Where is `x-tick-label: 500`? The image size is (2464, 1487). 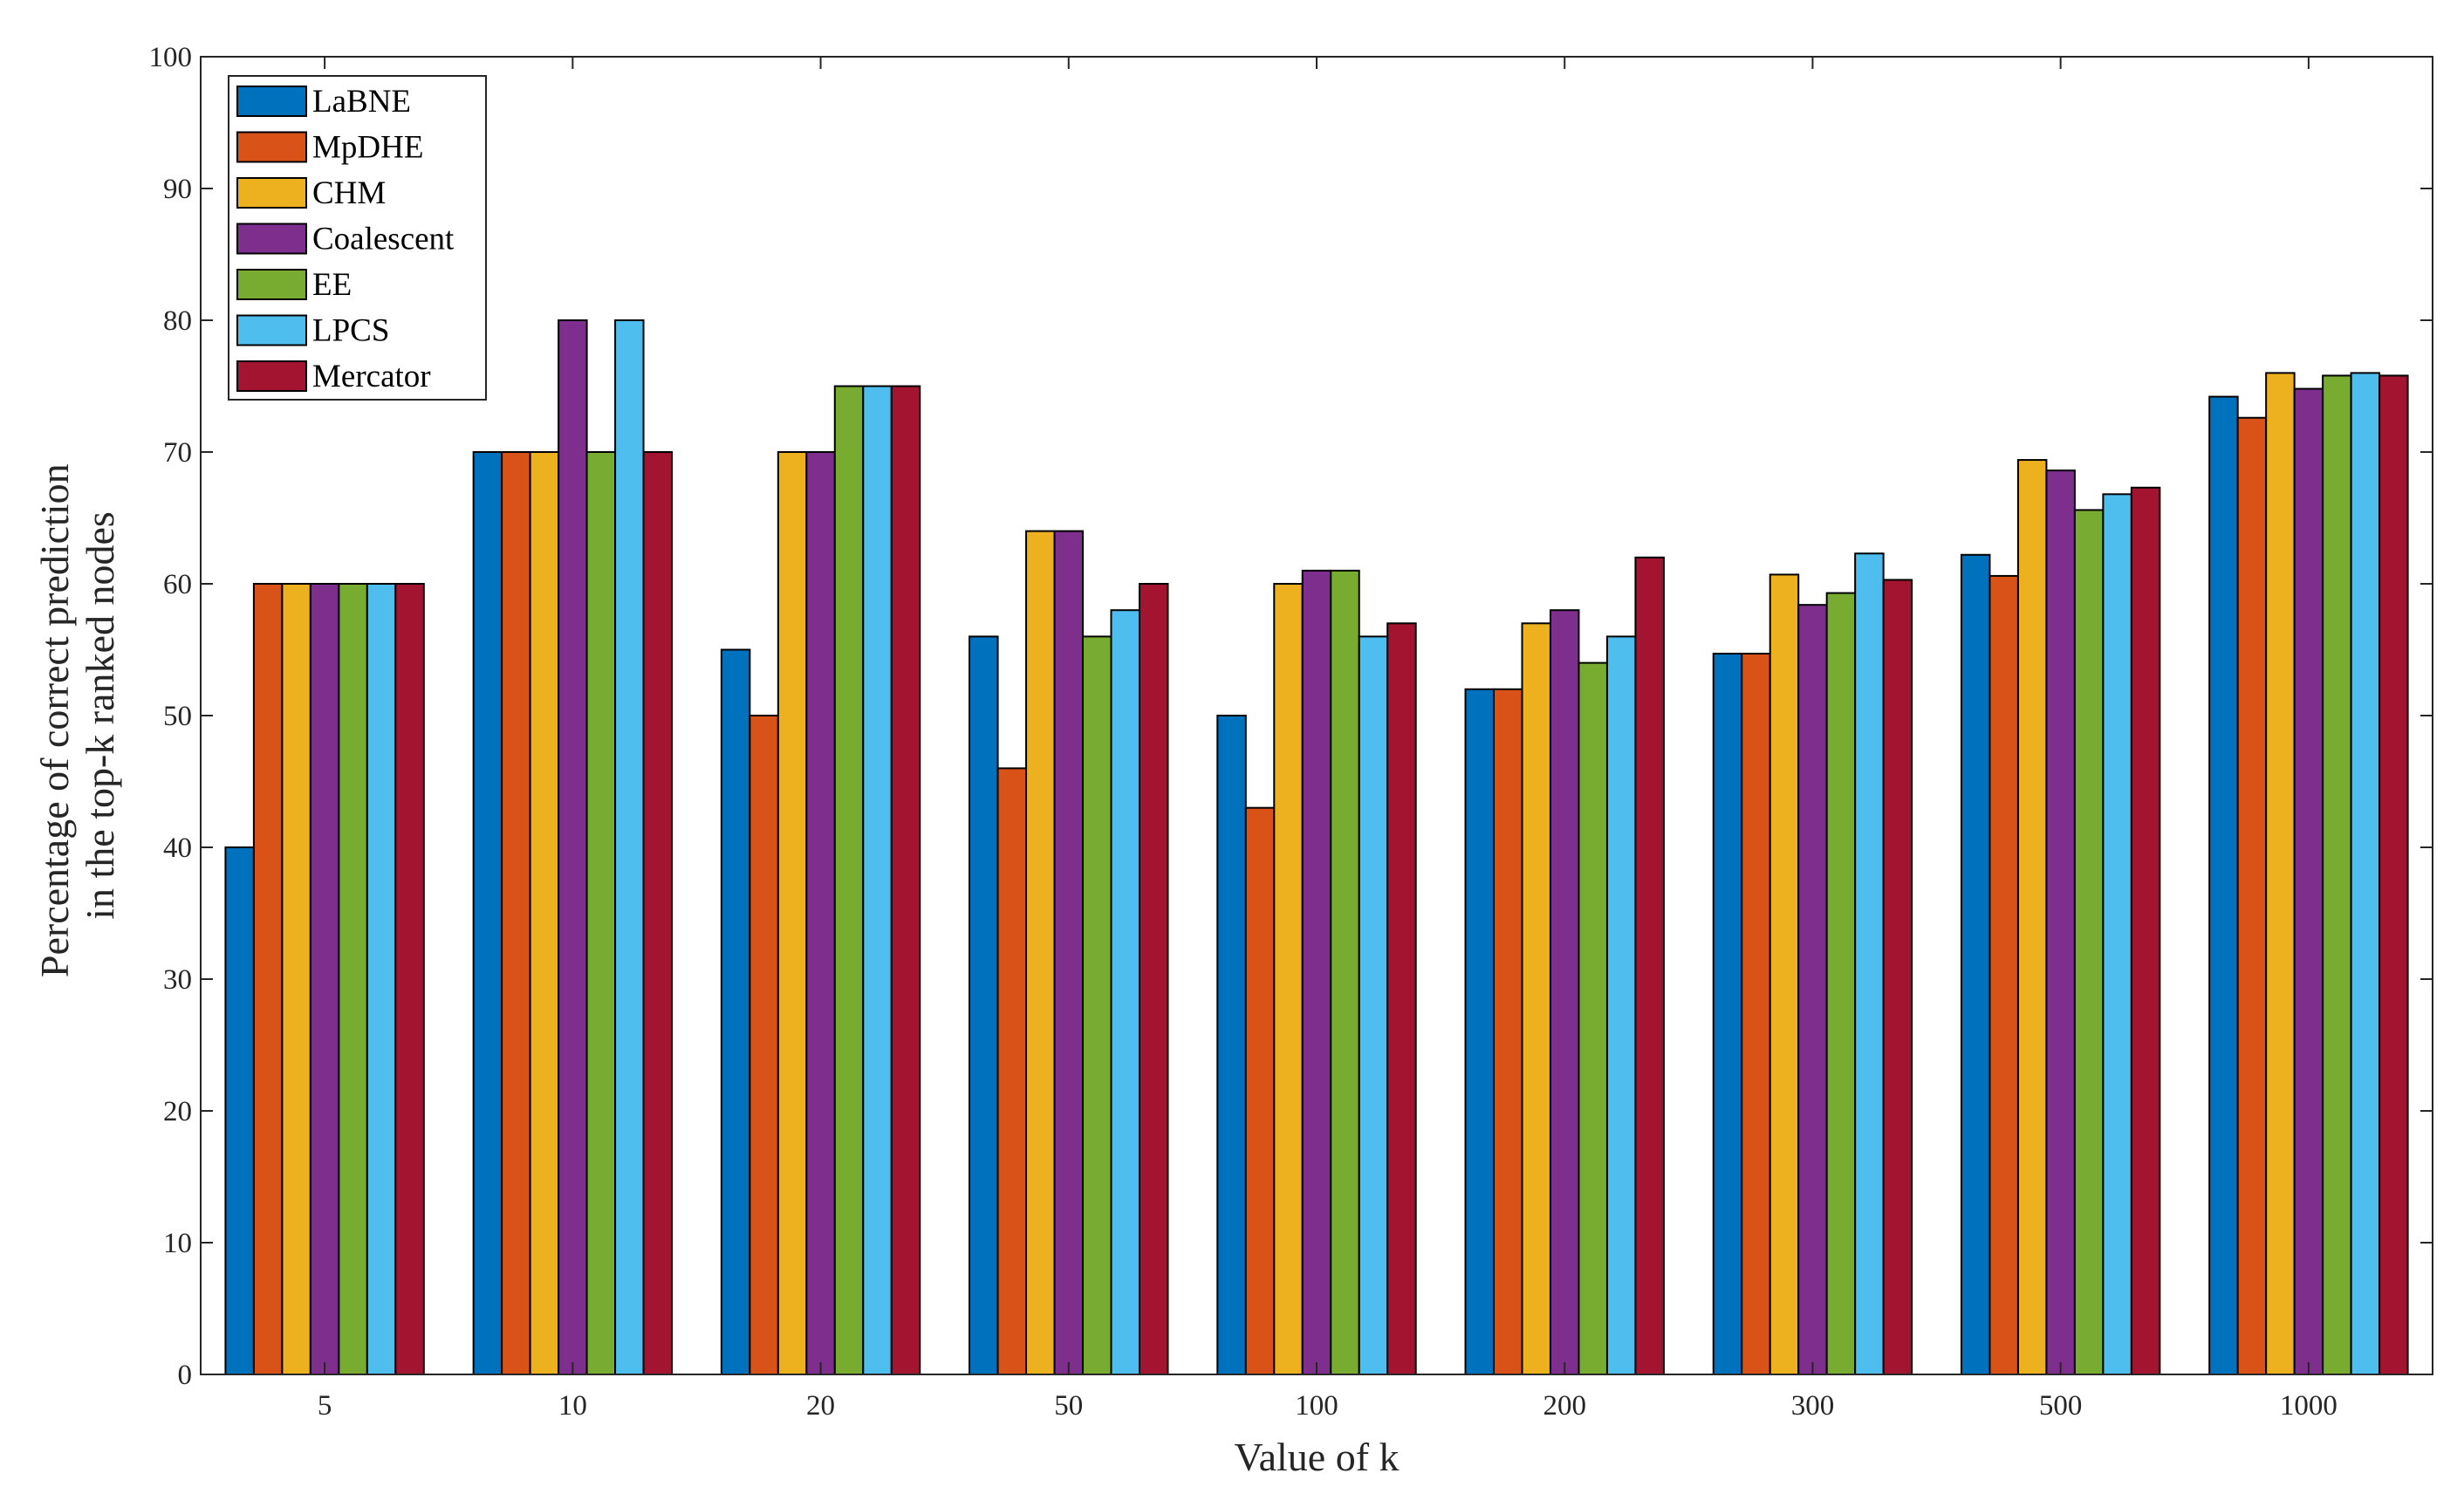
x-tick-label: 500 is located at coordinates (2061, 1406).